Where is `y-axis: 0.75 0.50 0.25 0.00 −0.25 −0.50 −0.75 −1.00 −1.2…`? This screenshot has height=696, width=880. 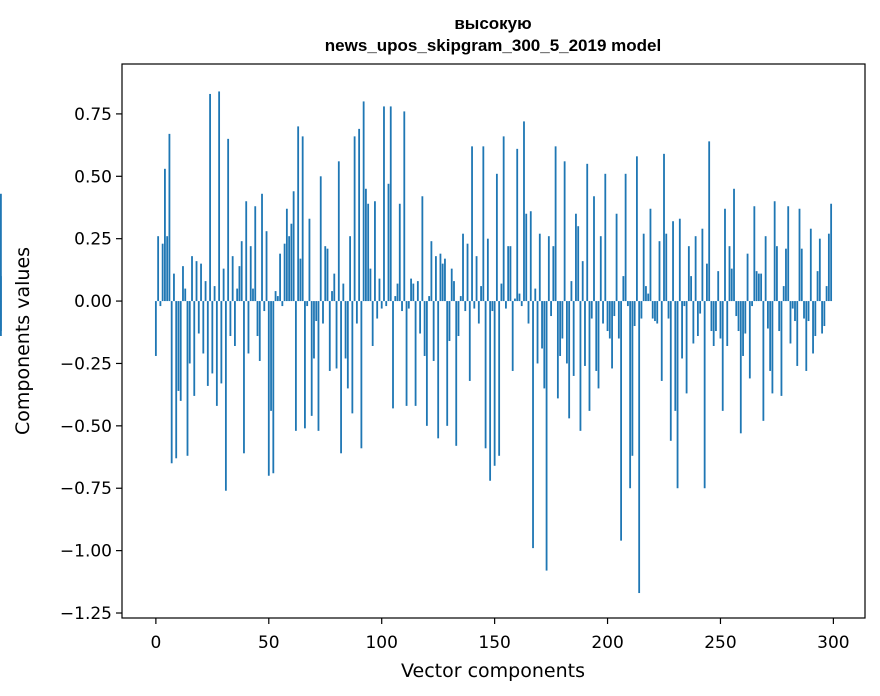
y-axis: 0.75 0.50 0.25 0.00 −0.25 −0.50 −0.75 −1.00 −1.2… is located at coordinates (91, 364).